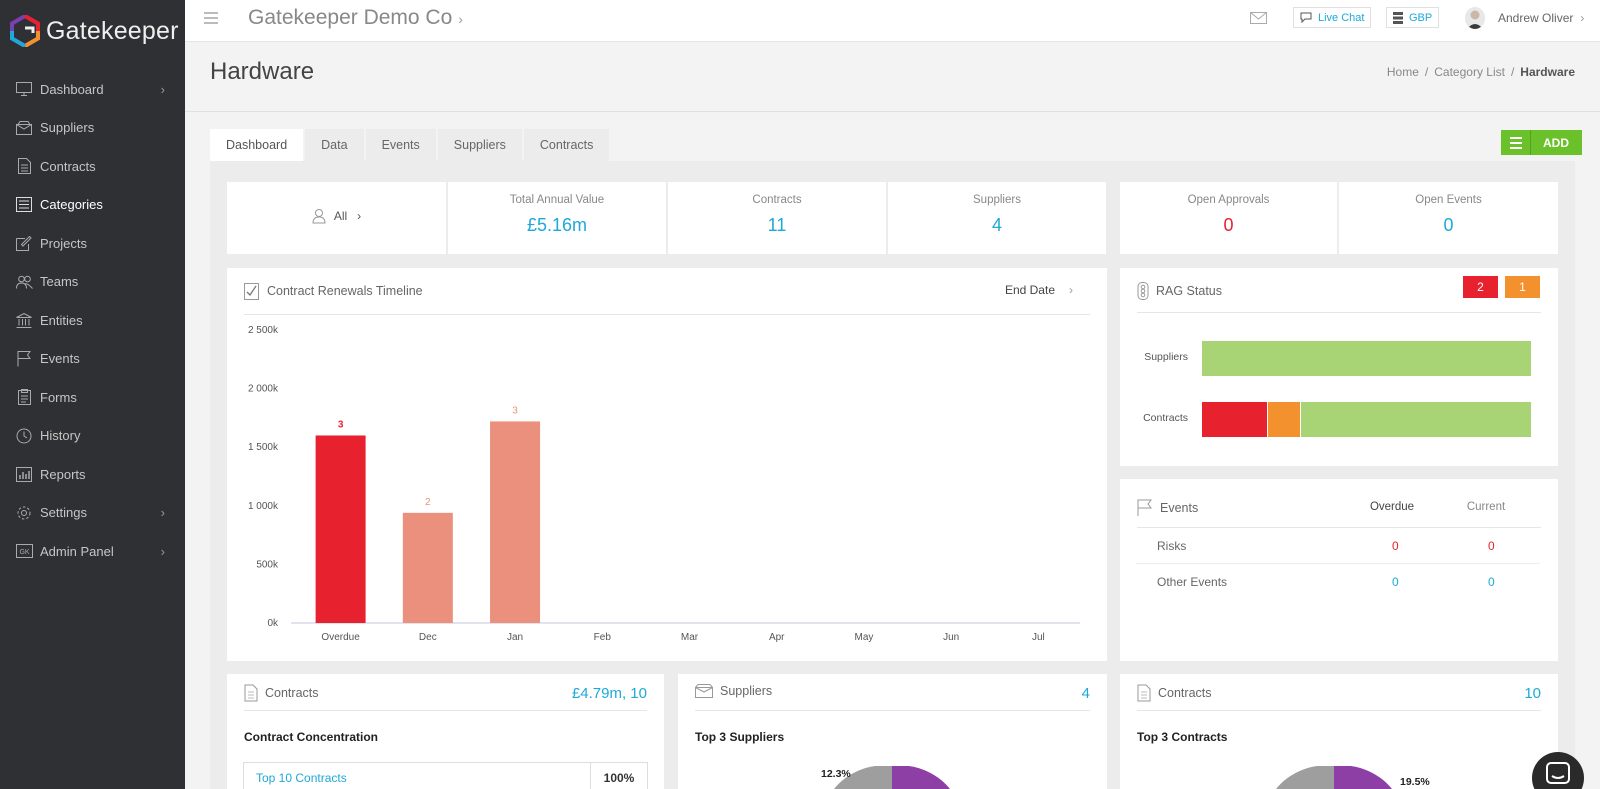  I want to click on sidebar-item-admin-panel: GK Admin Panel ›, so click(92, 551).